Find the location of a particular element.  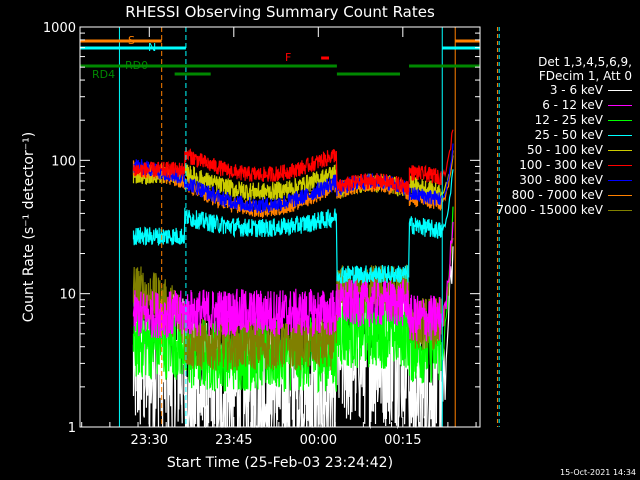

legend-entry: 3 - 6 keV is located at coordinates (591, 90).